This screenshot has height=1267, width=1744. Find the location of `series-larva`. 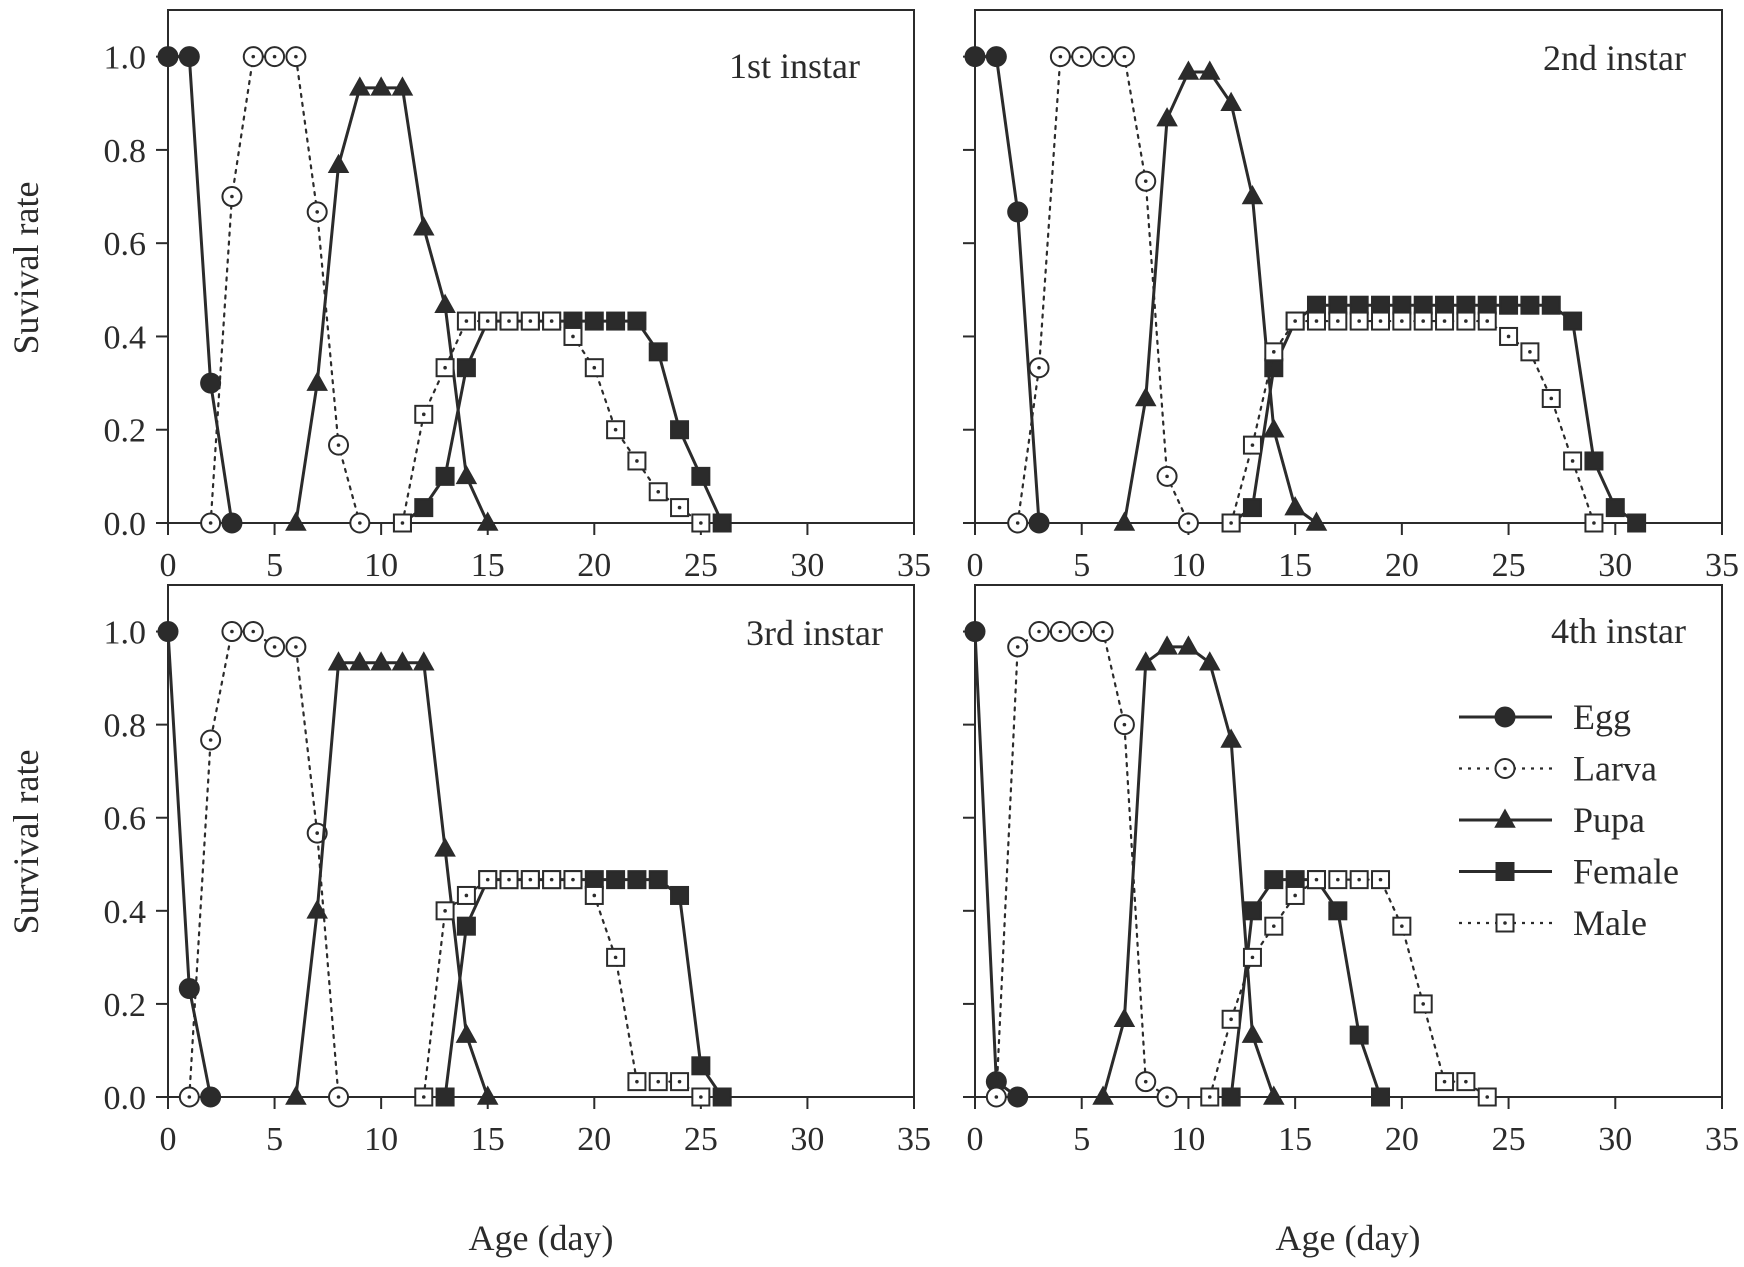

series-larva is located at coordinates (285, 290).